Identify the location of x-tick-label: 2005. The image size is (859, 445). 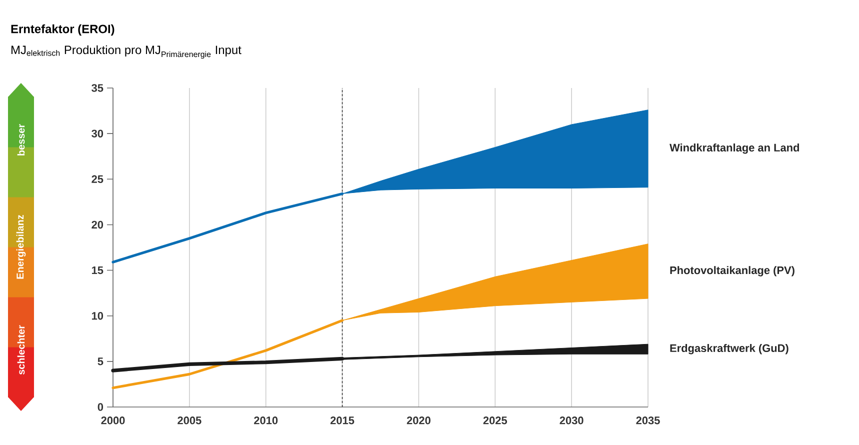
(190, 420).